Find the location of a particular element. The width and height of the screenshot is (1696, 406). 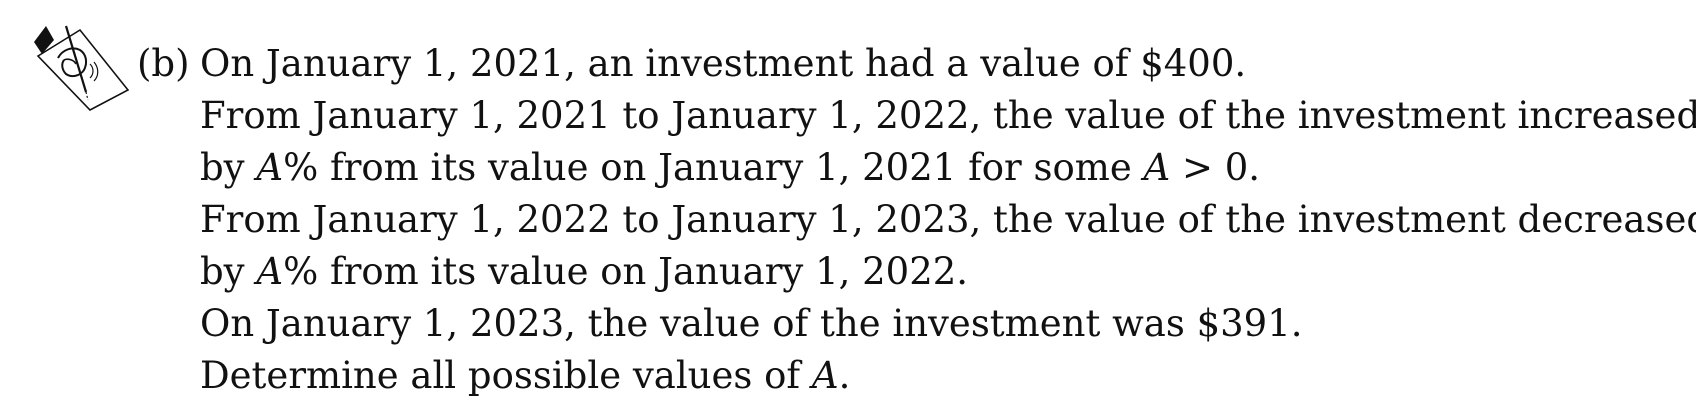

line-7-text-a: Determine all possible values of is located at coordinates (506, 375).